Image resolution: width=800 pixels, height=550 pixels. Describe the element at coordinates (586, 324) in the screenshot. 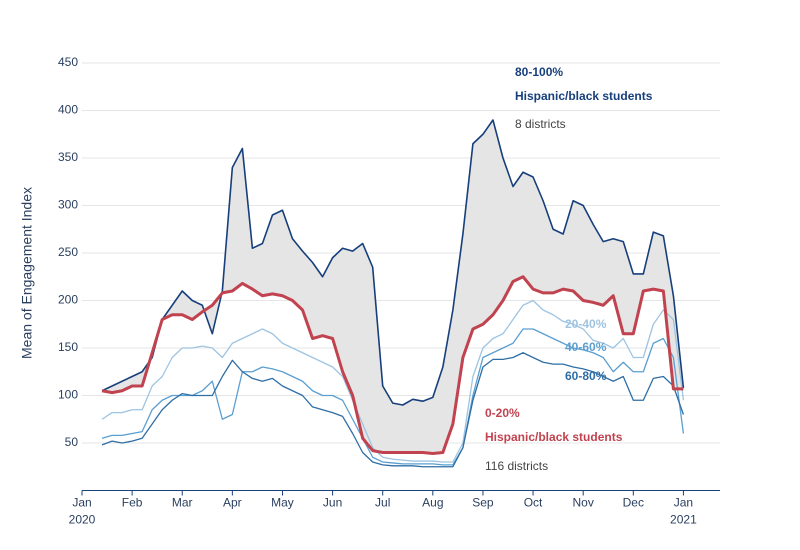

I see `series-label: 20-40%` at that location.